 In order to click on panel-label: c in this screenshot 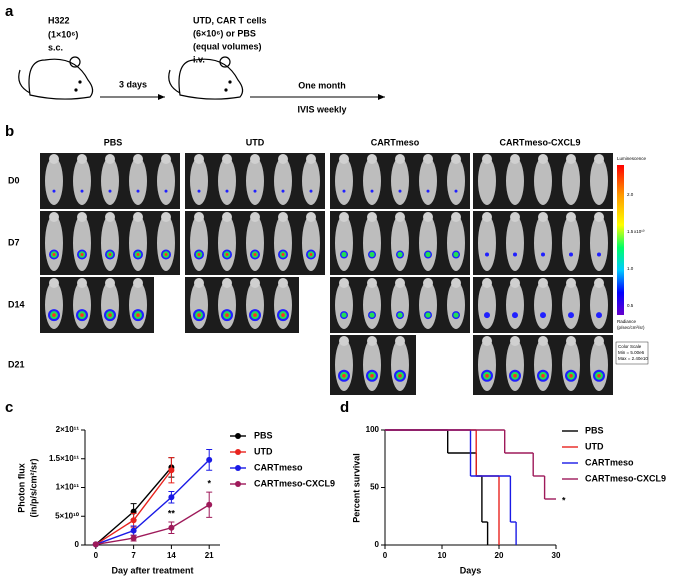, I will do `click(9, 407)`.